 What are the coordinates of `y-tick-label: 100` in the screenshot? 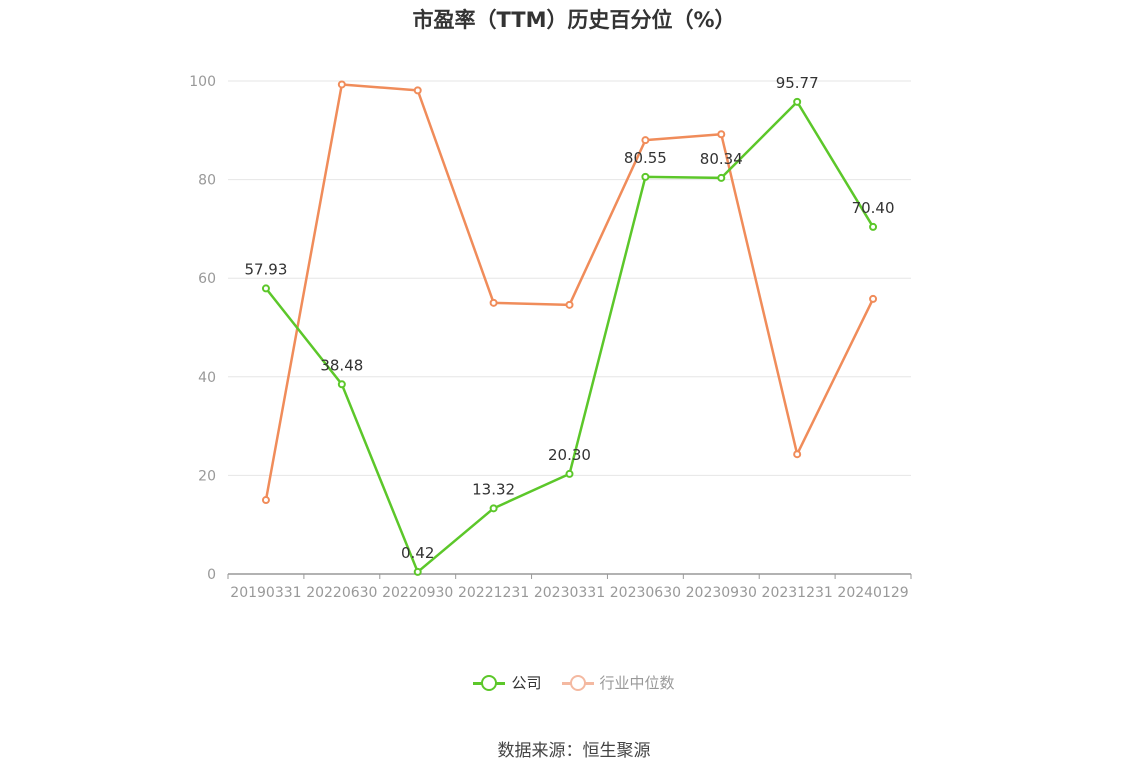 It's located at (202, 82).